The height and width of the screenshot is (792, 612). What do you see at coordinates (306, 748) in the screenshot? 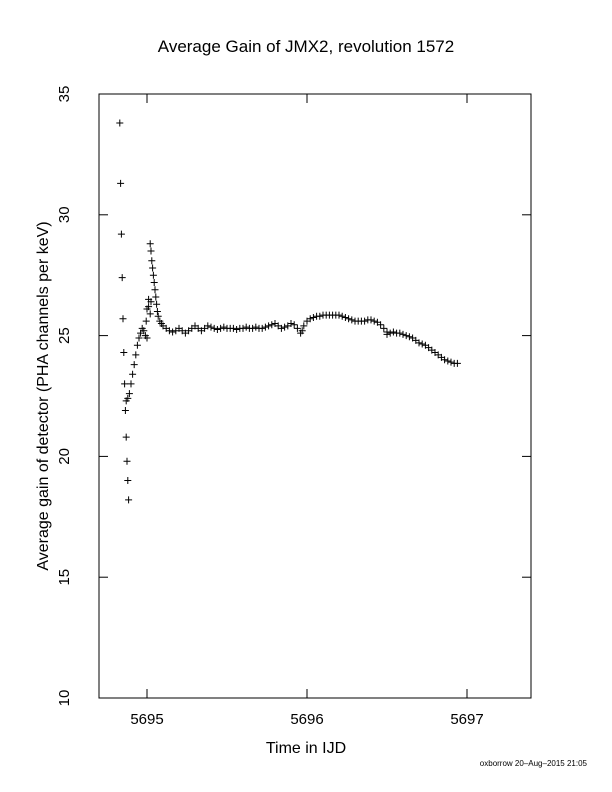
I see `x-axis-label: Time in IJD` at bounding box center [306, 748].